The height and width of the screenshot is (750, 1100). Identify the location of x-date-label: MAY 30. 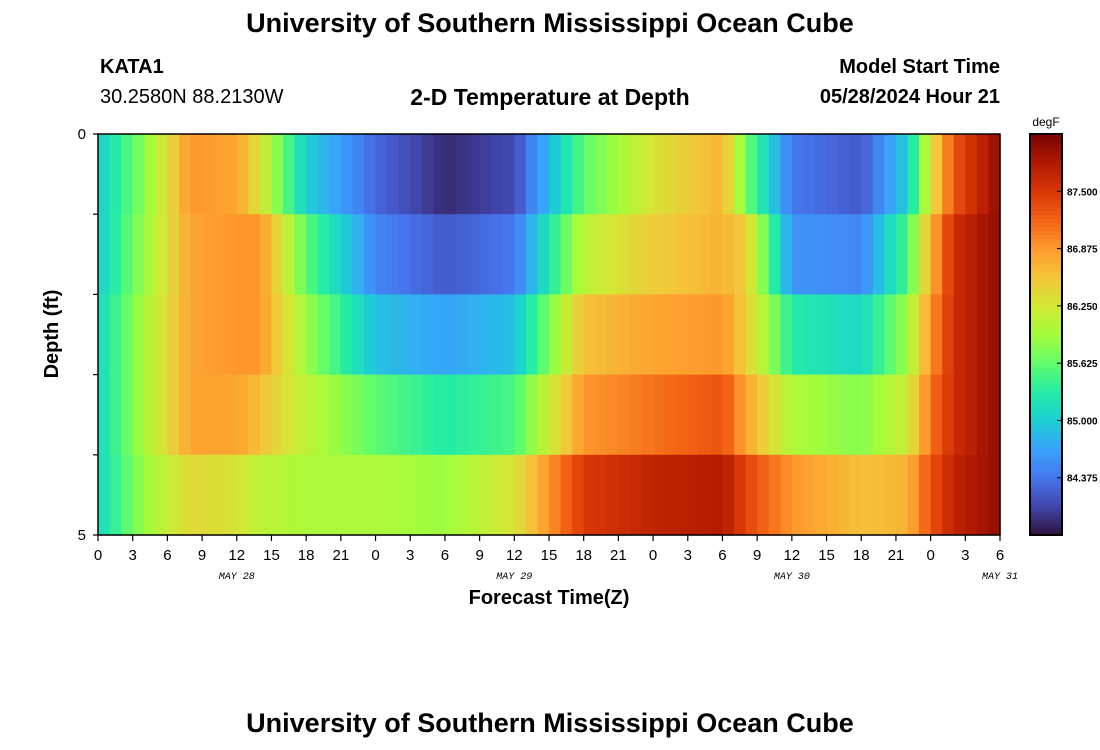
(792, 577).